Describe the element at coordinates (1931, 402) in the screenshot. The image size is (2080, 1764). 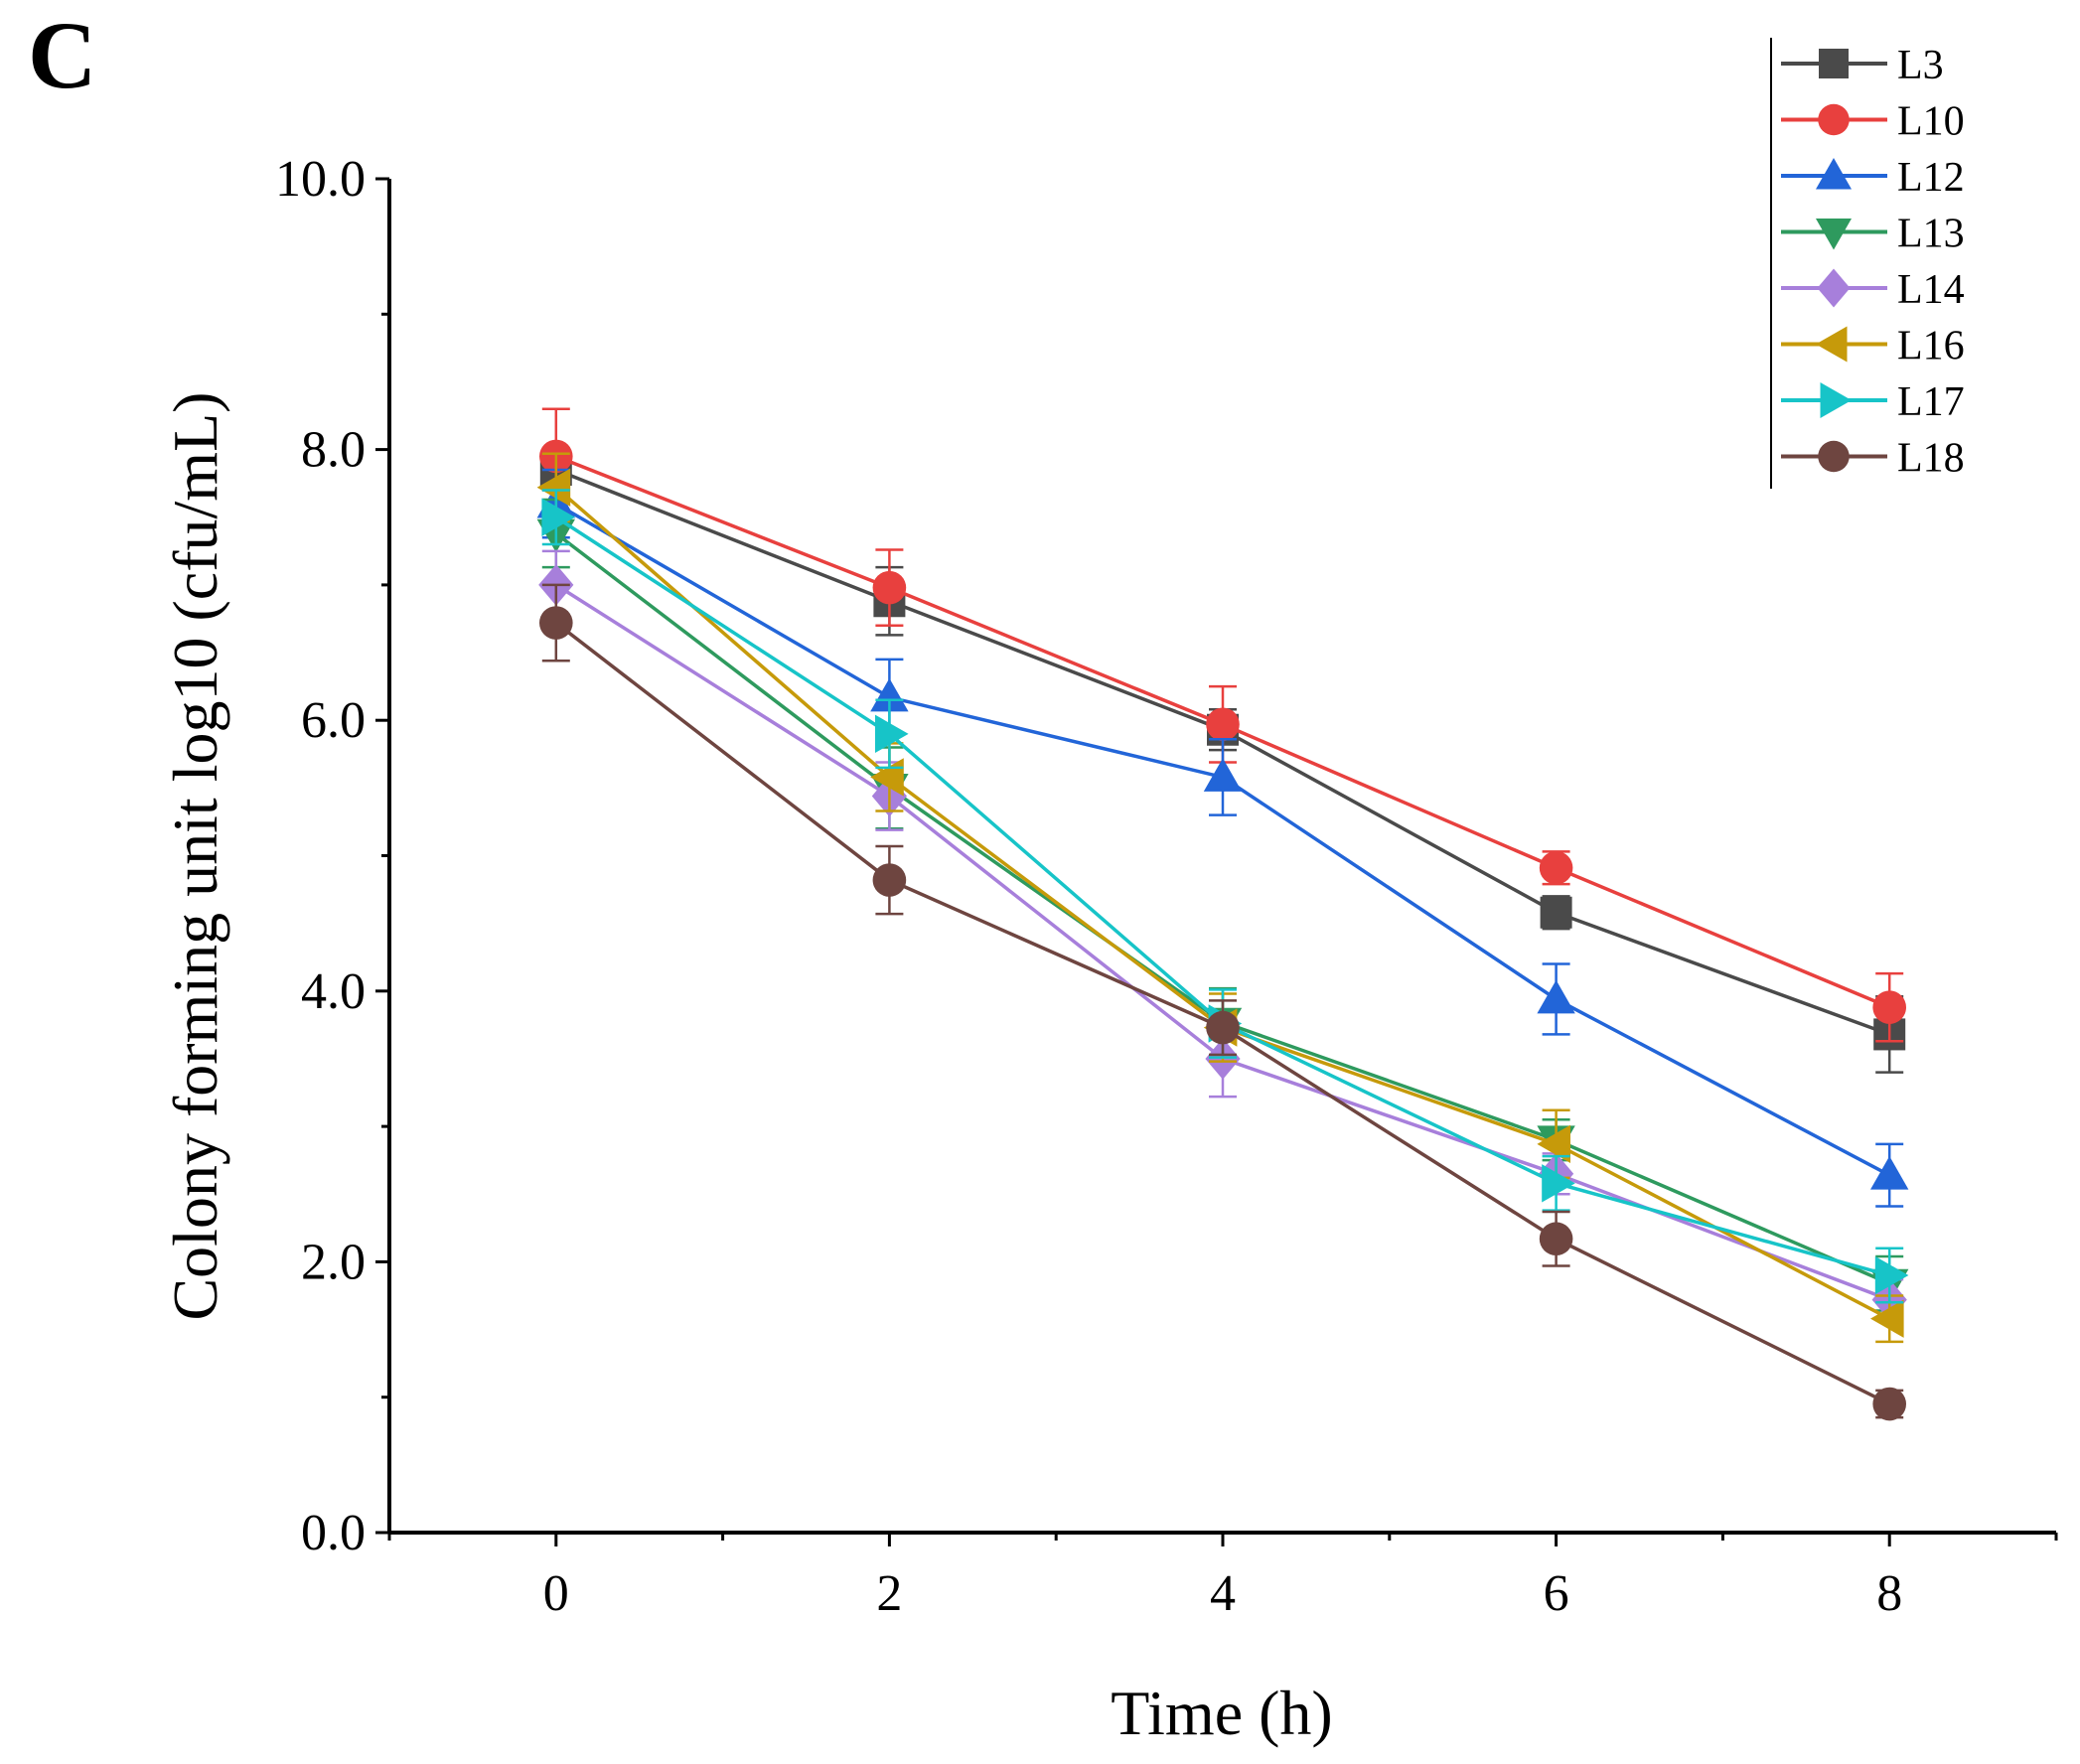
I see `legend-label-l17: L17` at that location.